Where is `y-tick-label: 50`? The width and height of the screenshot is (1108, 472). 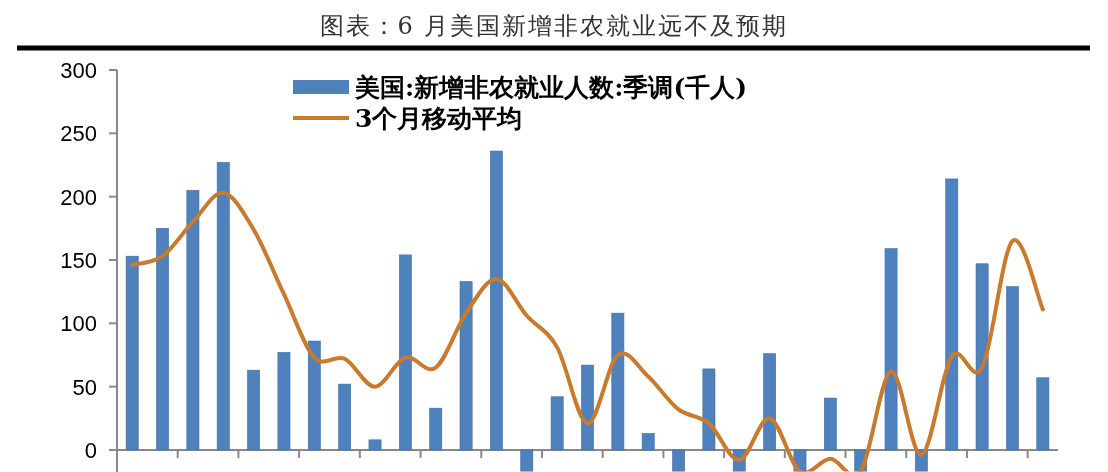
y-tick-label: 50 is located at coordinates (84, 387).